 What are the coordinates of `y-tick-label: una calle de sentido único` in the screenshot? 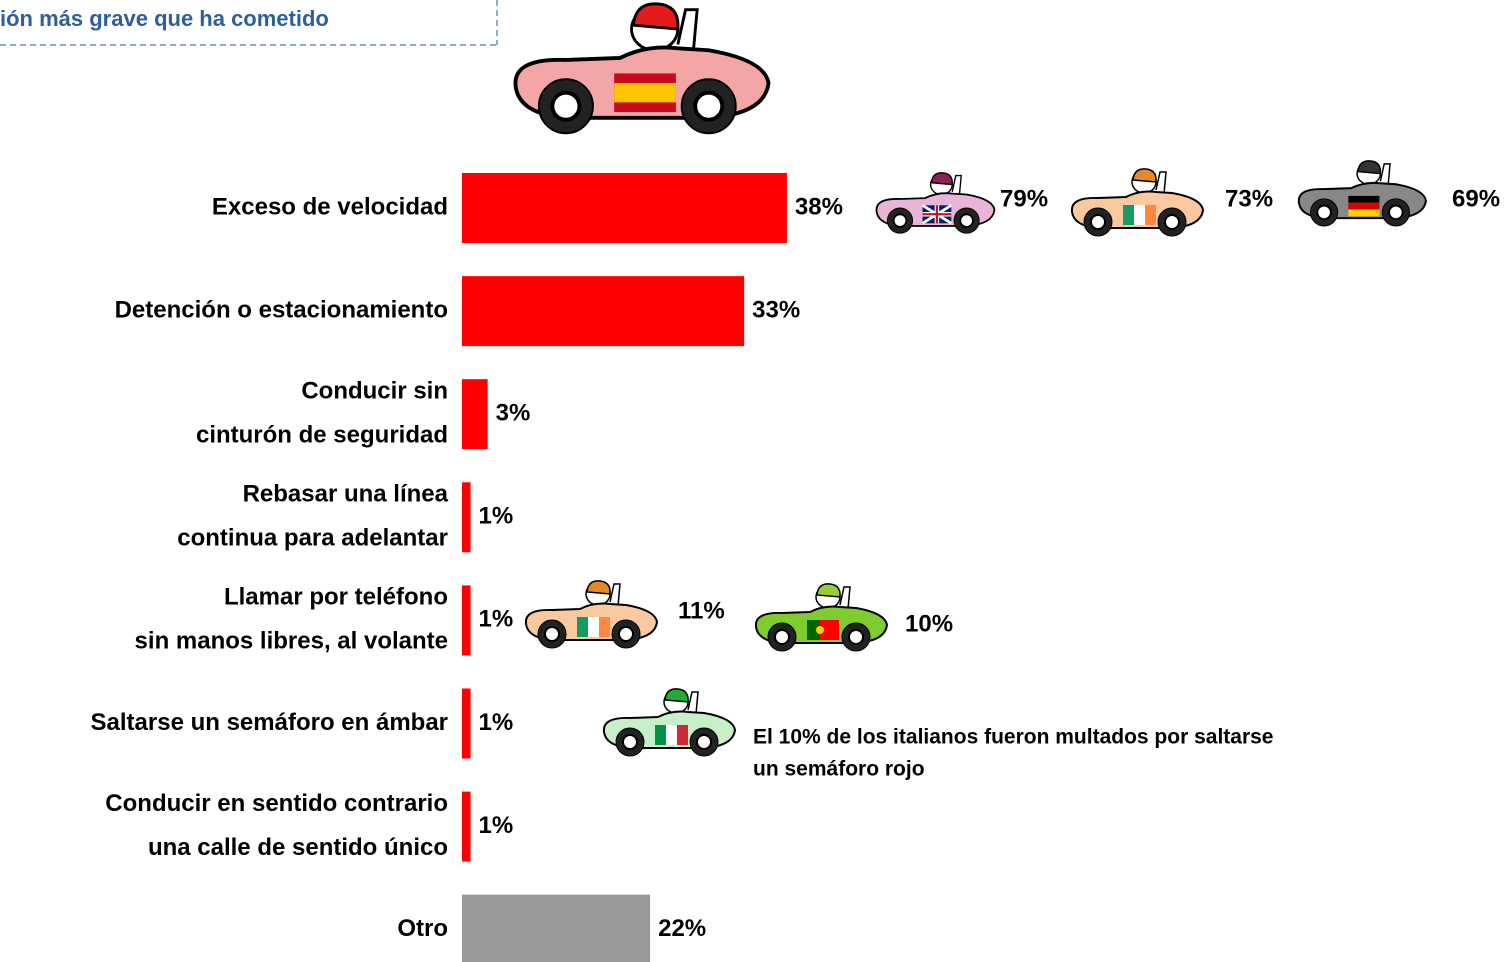 It's located at (298, 847).